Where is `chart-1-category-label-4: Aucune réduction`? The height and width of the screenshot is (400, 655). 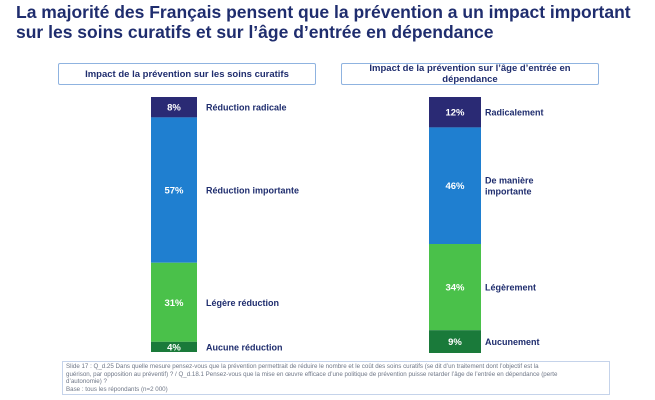 chart-1-category-label-4: Aucune réduction is located at coordinates (244, 347).